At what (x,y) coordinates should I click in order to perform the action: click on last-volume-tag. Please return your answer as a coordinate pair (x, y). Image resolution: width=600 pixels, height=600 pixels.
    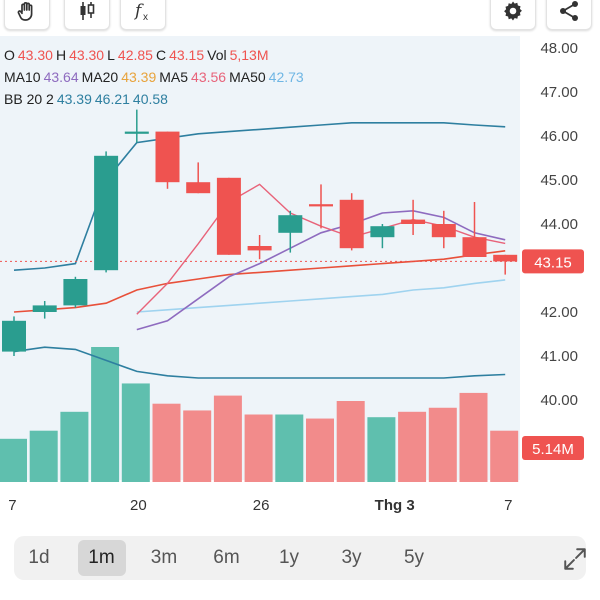
    Looking at the image, I should click on (553, 448).